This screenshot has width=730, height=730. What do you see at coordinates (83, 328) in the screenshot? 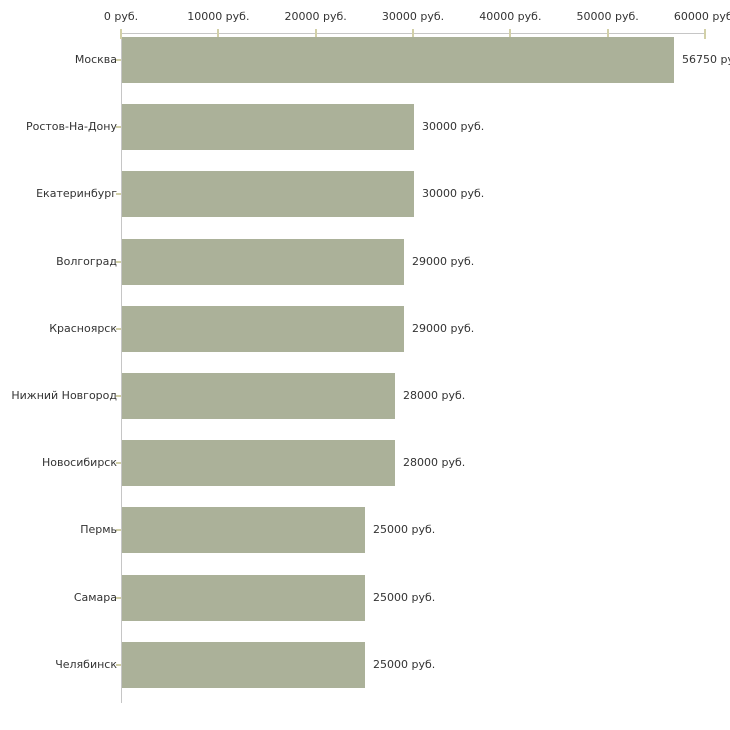
I see `category-label: Красноярск` at bounding box center [83, 328].